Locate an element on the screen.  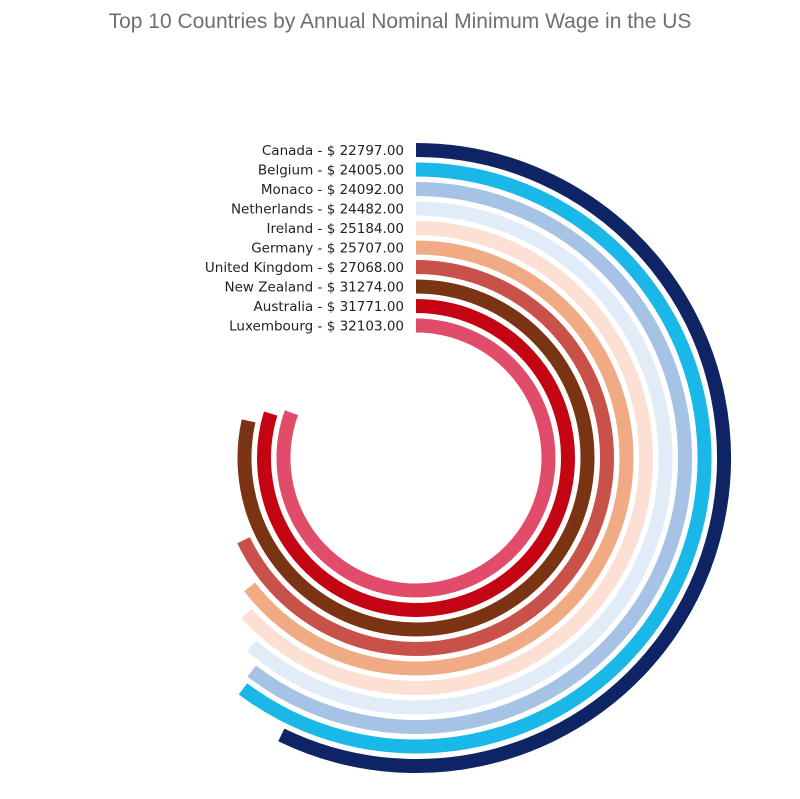
bar-label-luxembourg: Luxembourg - $ 32103.00 is located at coordinates (316, 327).